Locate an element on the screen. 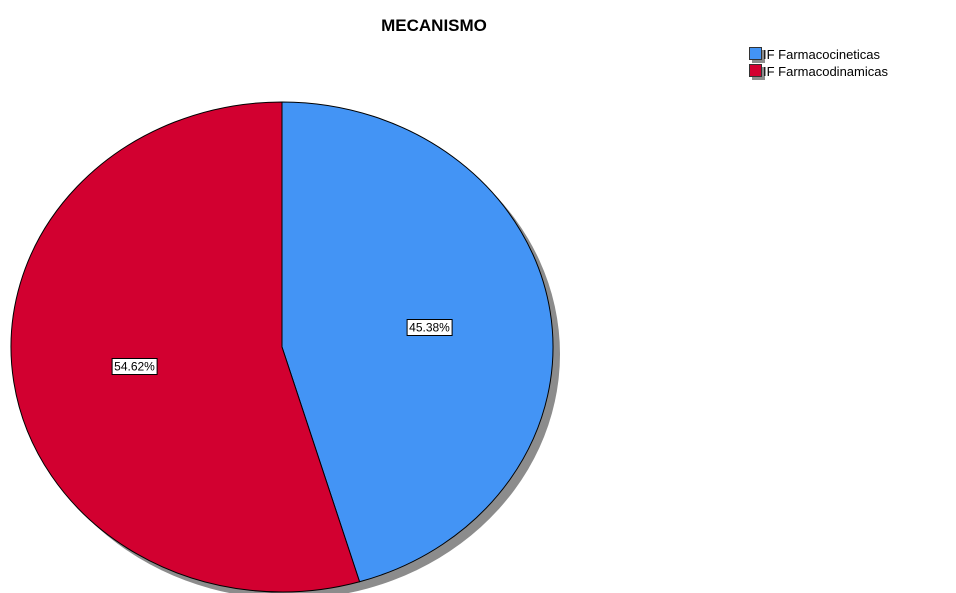 The width and height of the screenshot is (956, 593). slice-label-if-farmacodinamicas: 54.62% is located at coordinates (134, 366).